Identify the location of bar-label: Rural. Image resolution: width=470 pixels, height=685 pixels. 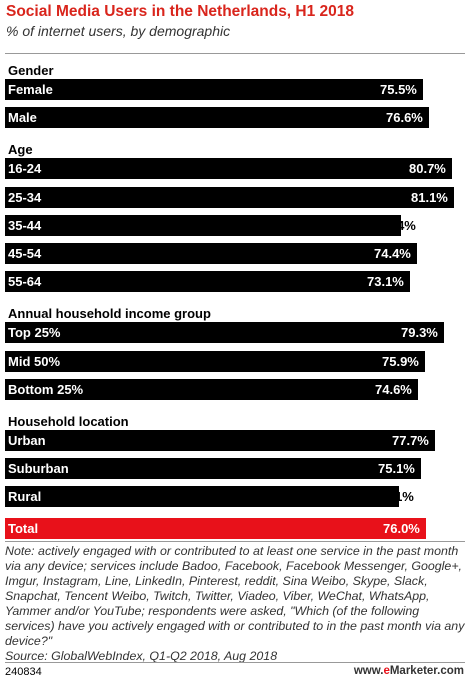
(25, 497).